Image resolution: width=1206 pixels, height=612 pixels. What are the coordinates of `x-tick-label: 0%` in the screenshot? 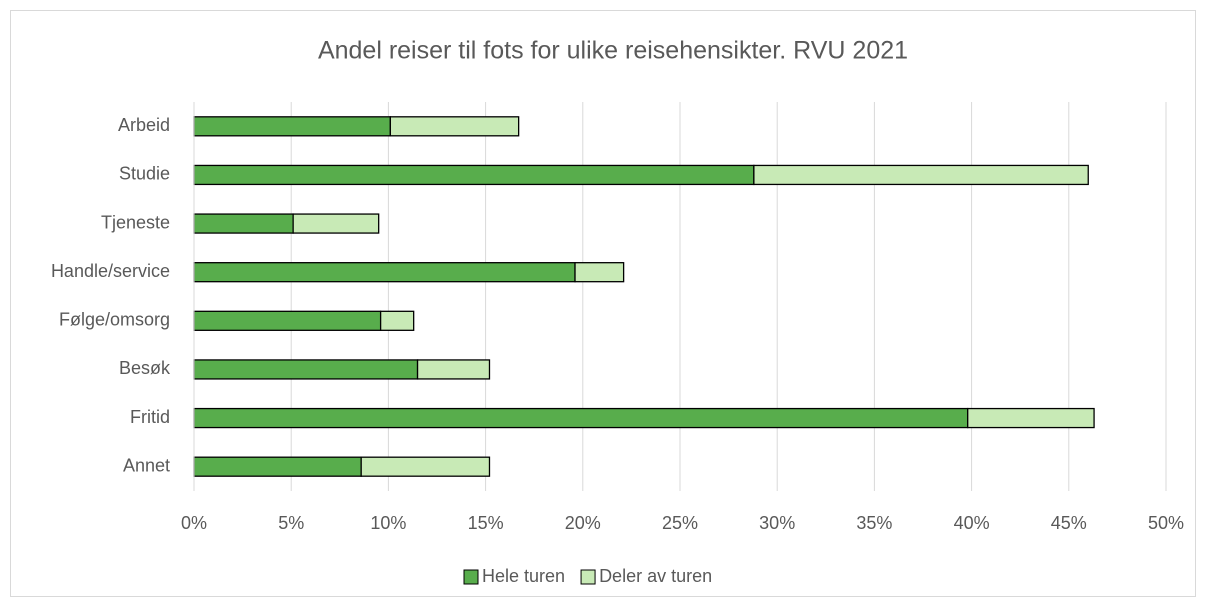 It's located at (194, 523).